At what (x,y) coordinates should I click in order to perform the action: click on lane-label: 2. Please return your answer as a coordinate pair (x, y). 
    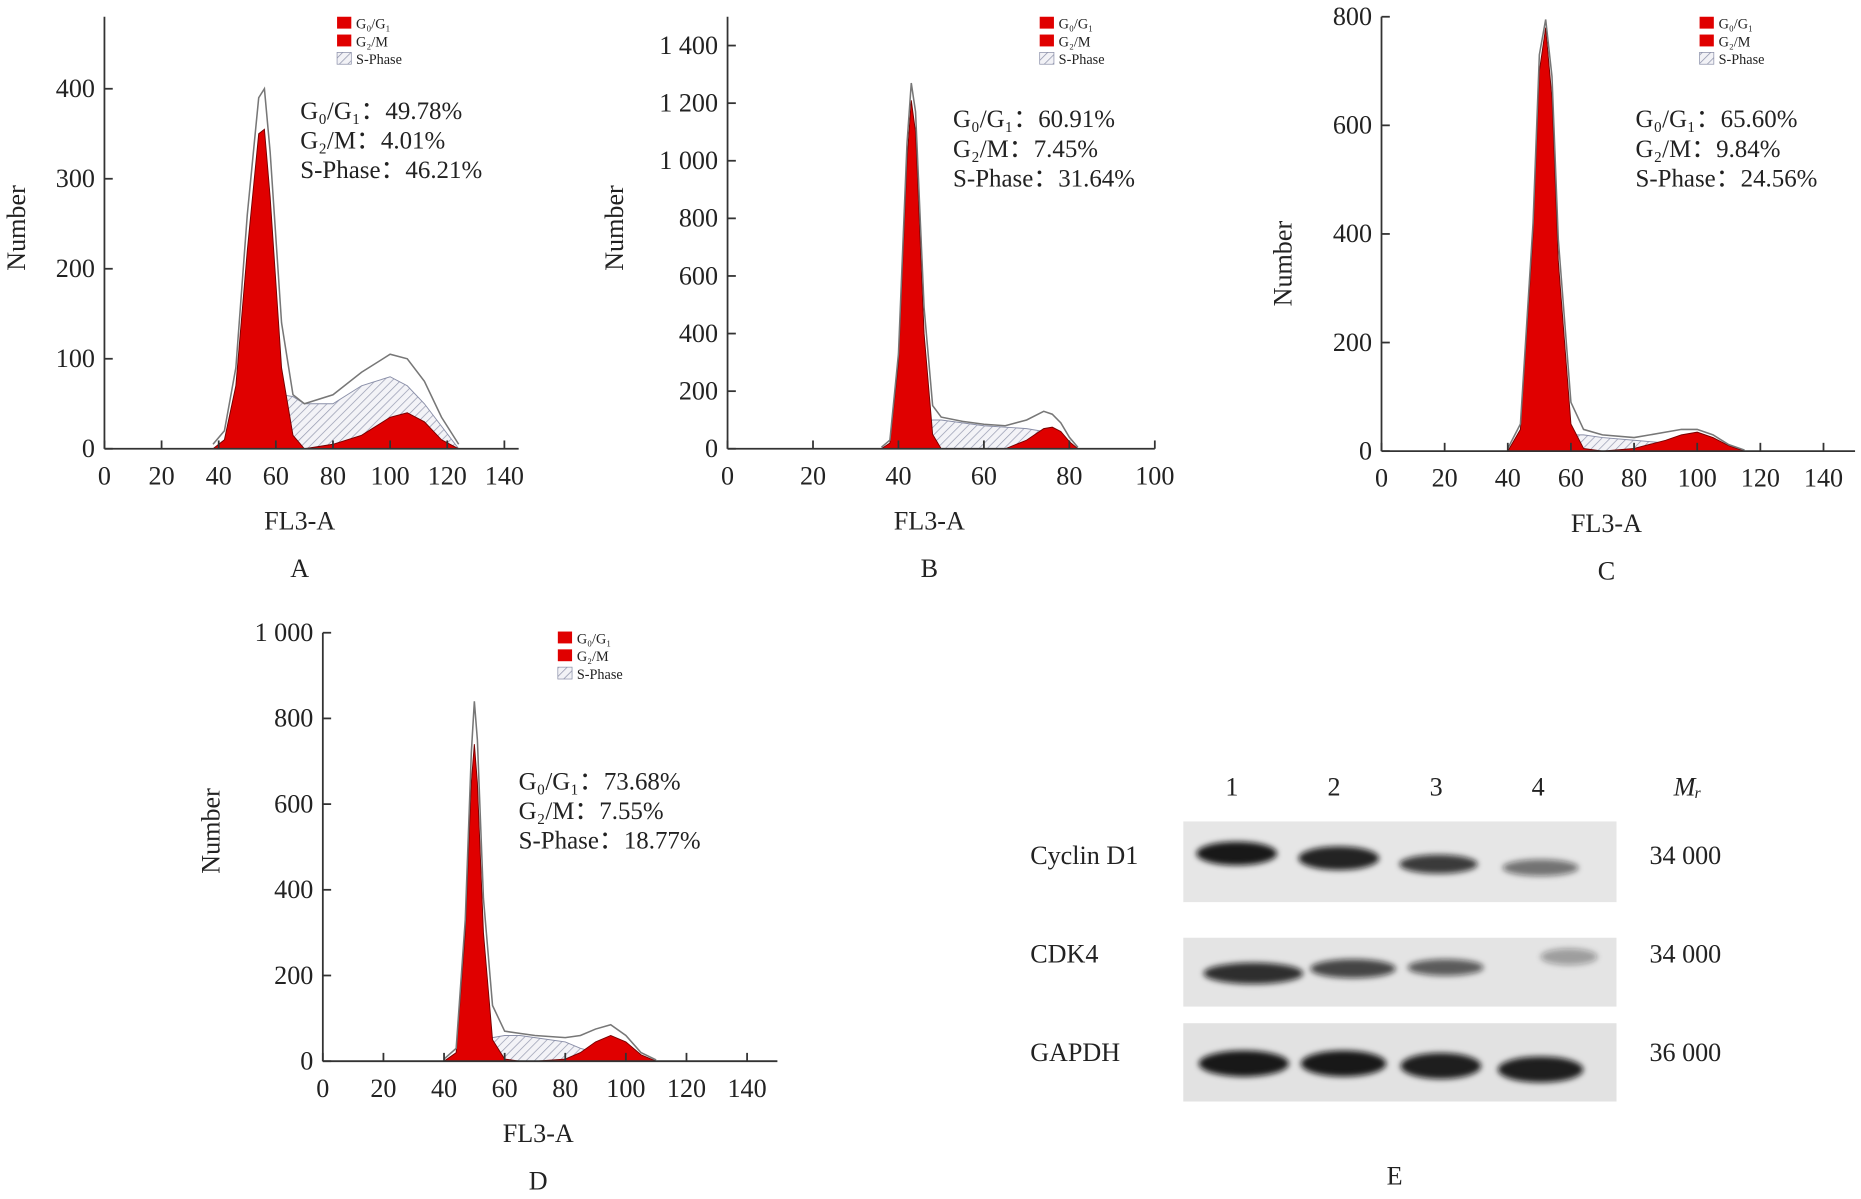
    Looking at the image, I should click on (1334, 786).